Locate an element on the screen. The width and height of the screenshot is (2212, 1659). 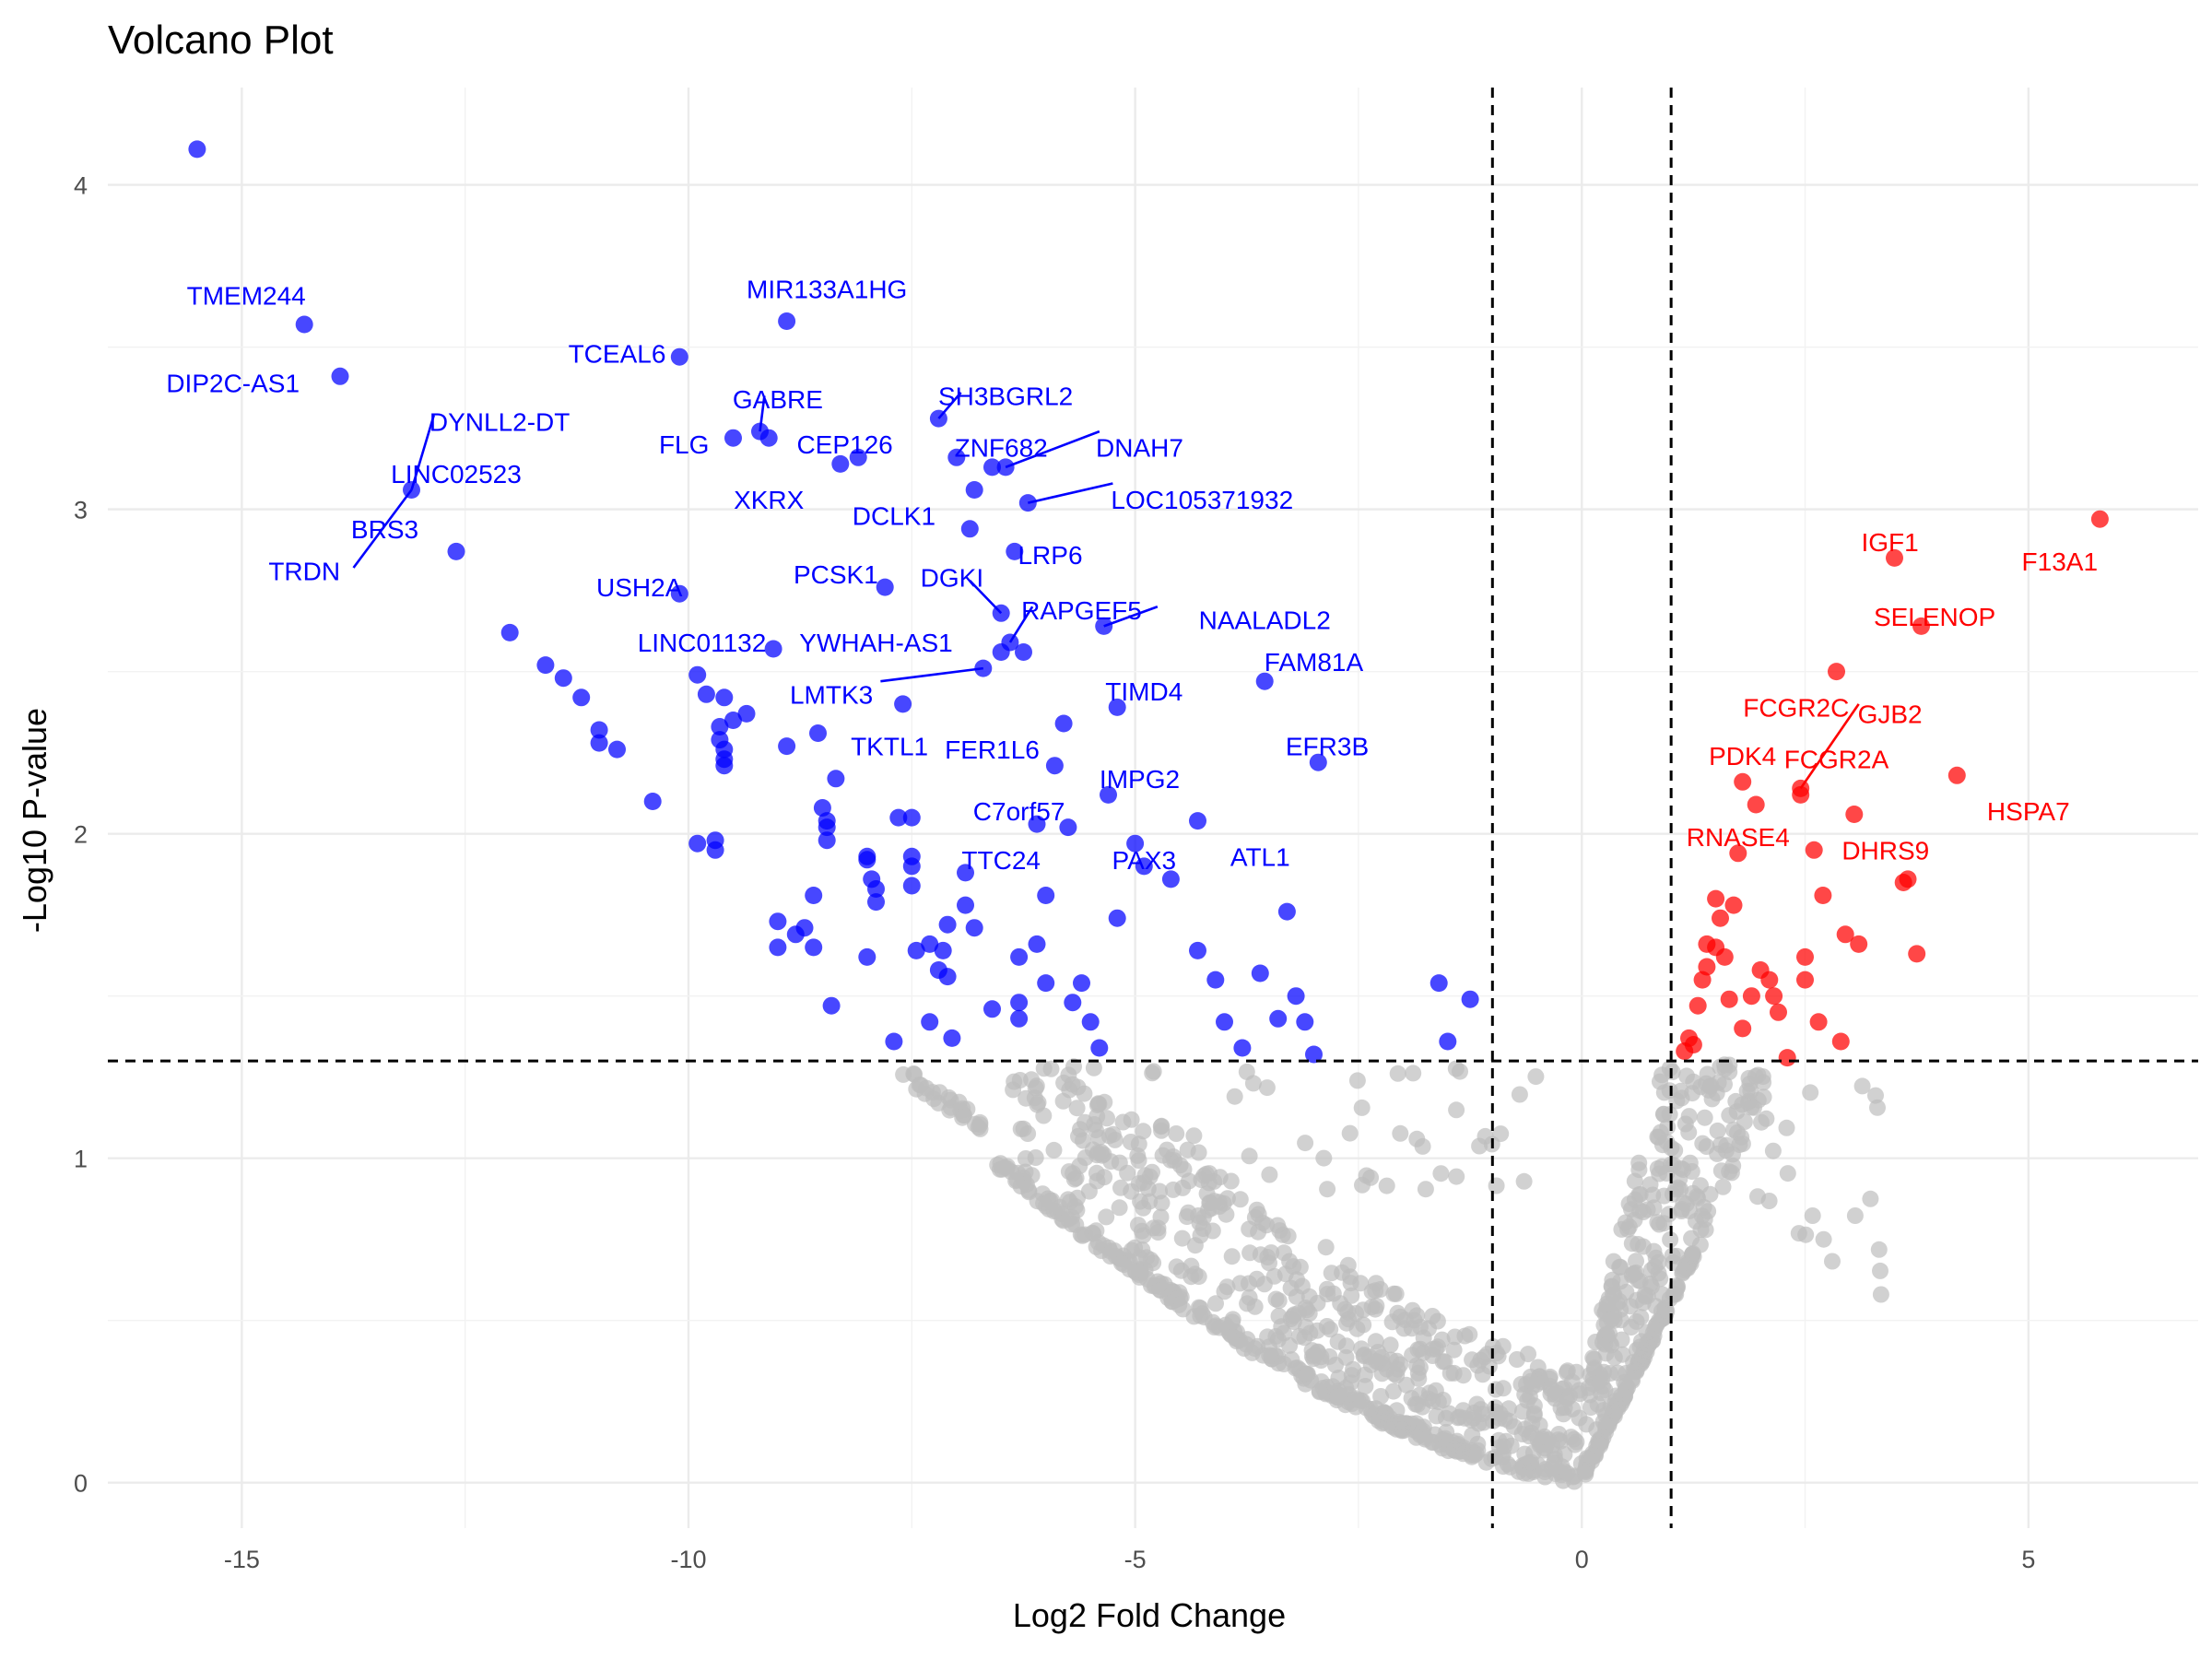
y-axis-title: -Log10 P-value is located at coordinates (34, 820).